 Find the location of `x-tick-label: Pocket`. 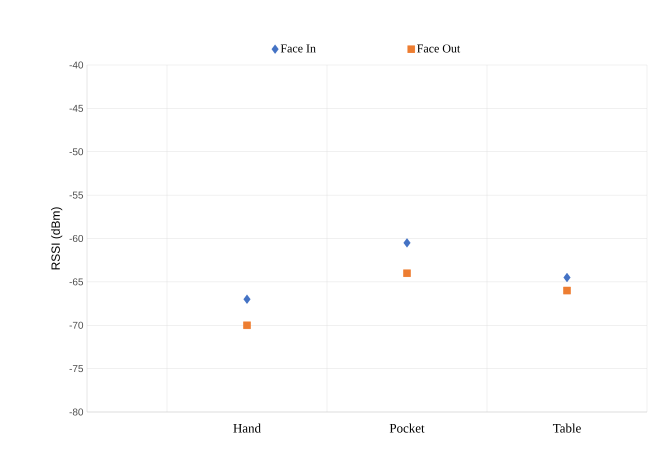

x-tick-label: Pocket is located at coordinates (407, 428).